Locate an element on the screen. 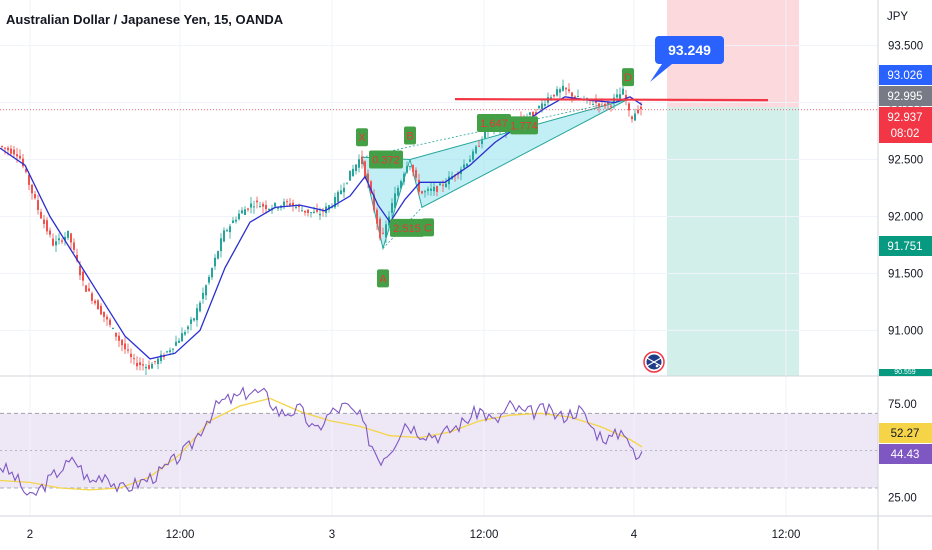 The image size is (932, 550). ratio-bcd-label-box is located at coordinates (494, 123).